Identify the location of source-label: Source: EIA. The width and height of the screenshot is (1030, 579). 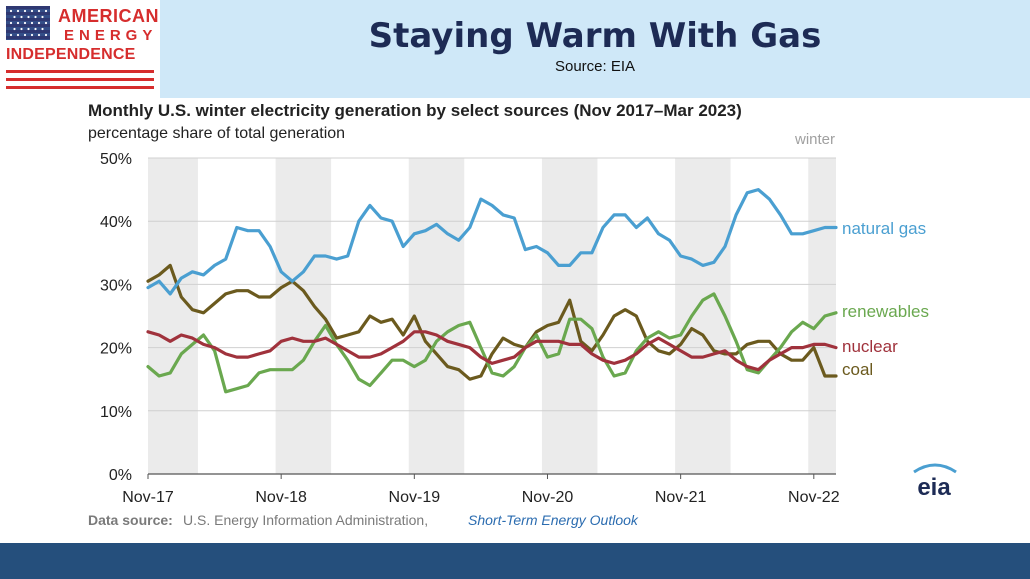
(595, 66).